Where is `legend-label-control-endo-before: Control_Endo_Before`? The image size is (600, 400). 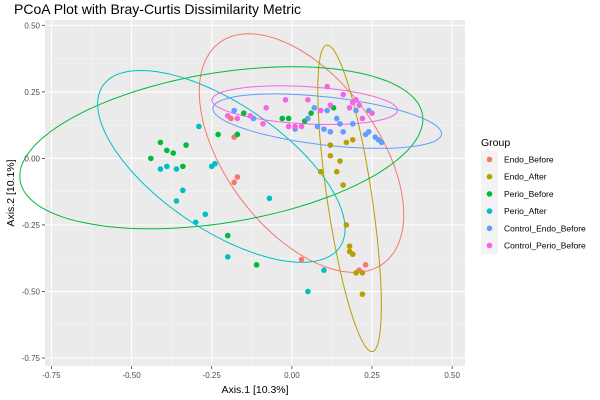
legend-label-control-endo-before: Control_Endo_Before is located at coordinates (545, 228).